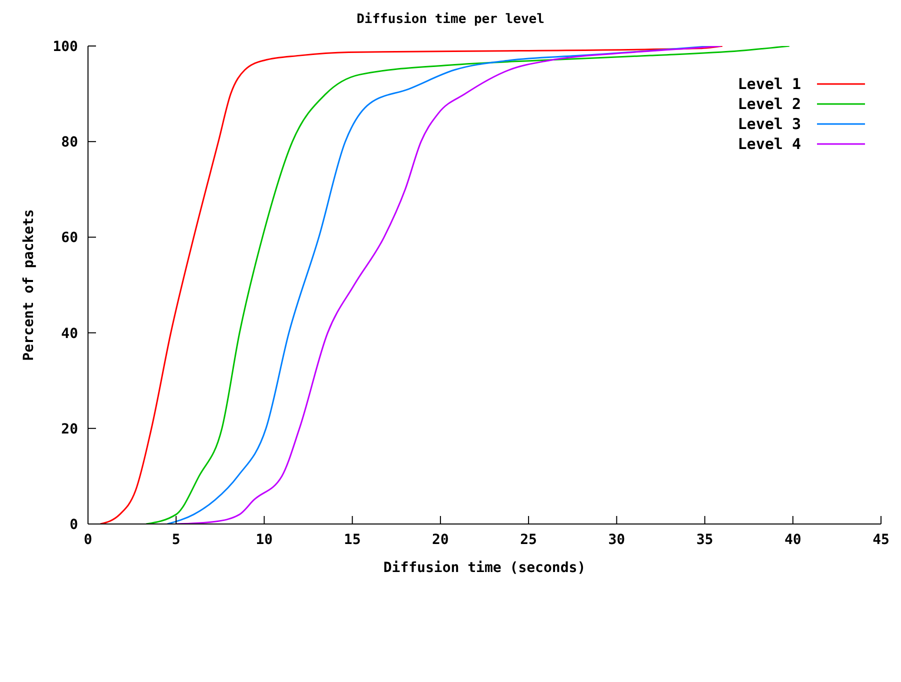  What do you see at coordinates (74, 524) in the screenshot?
I see `y-tick-label: 0` at bounding box center [74, 524].